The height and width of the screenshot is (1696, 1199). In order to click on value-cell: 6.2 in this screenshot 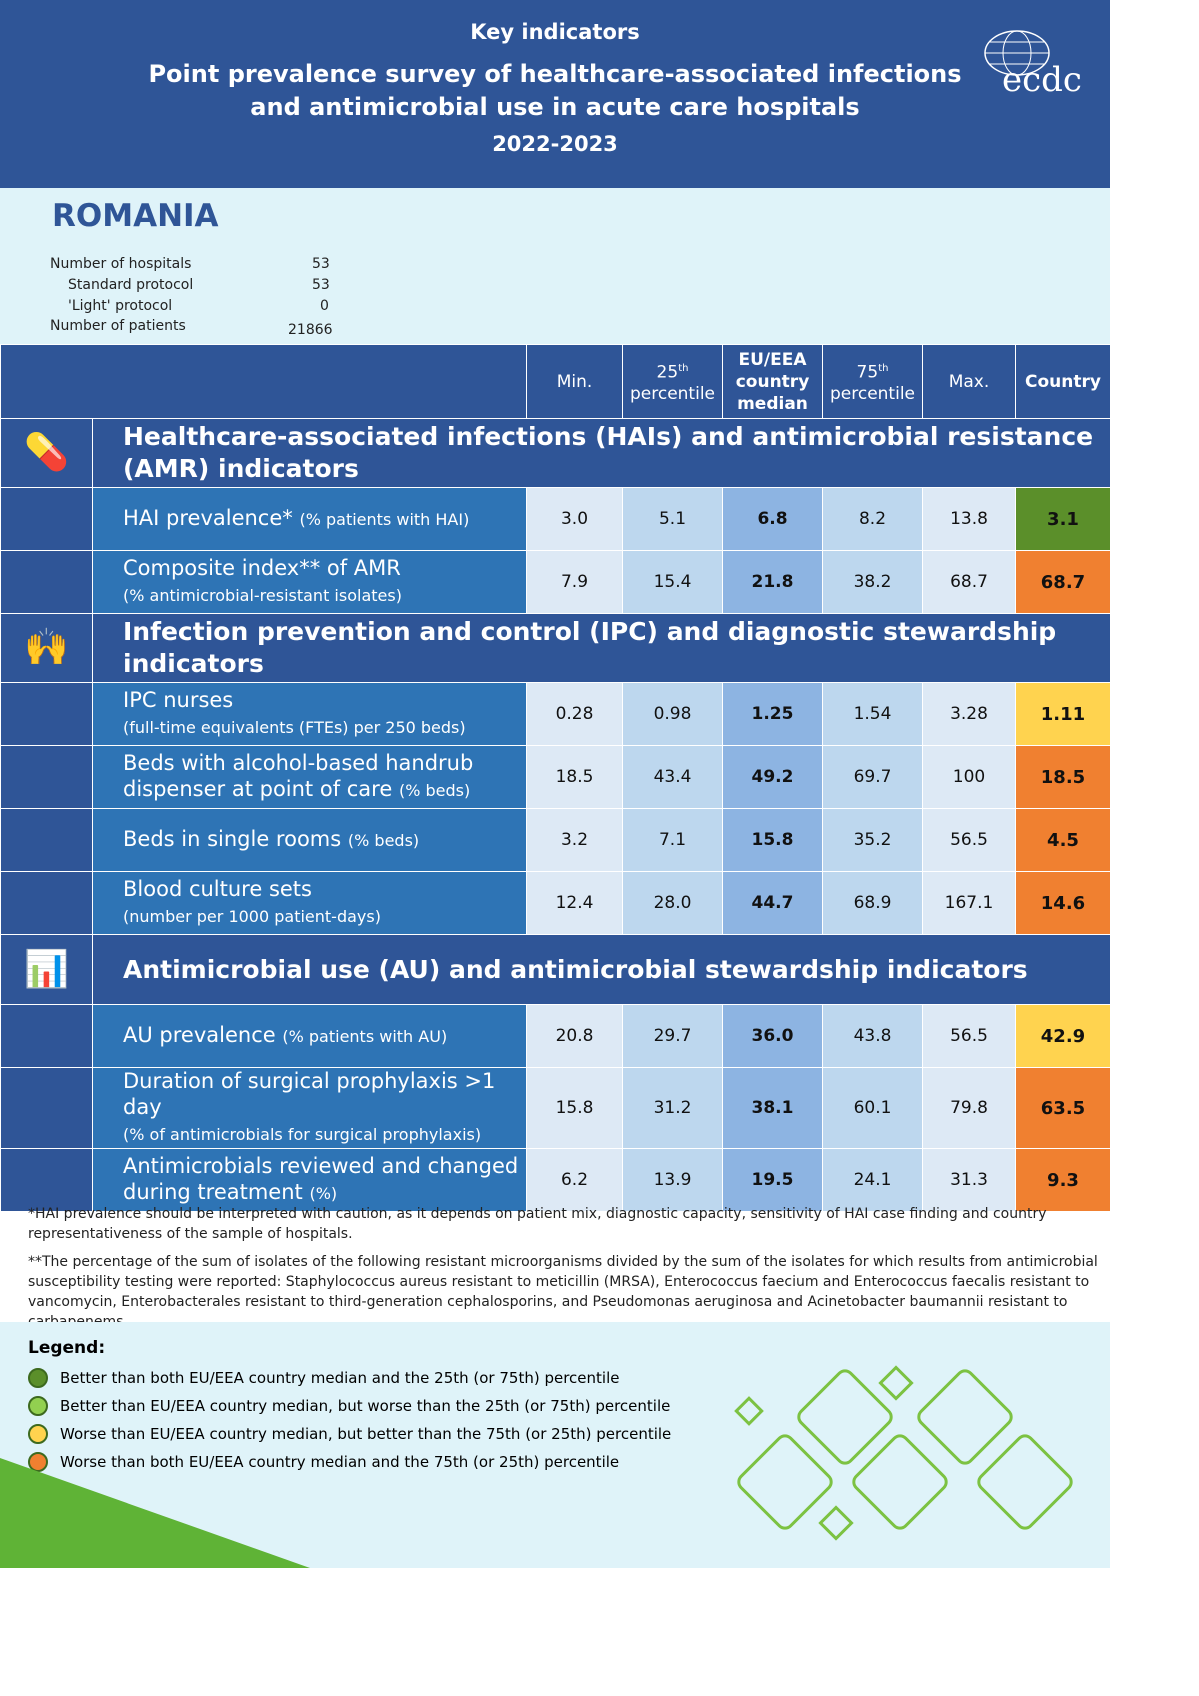, I will do `click(574, 1180)`.